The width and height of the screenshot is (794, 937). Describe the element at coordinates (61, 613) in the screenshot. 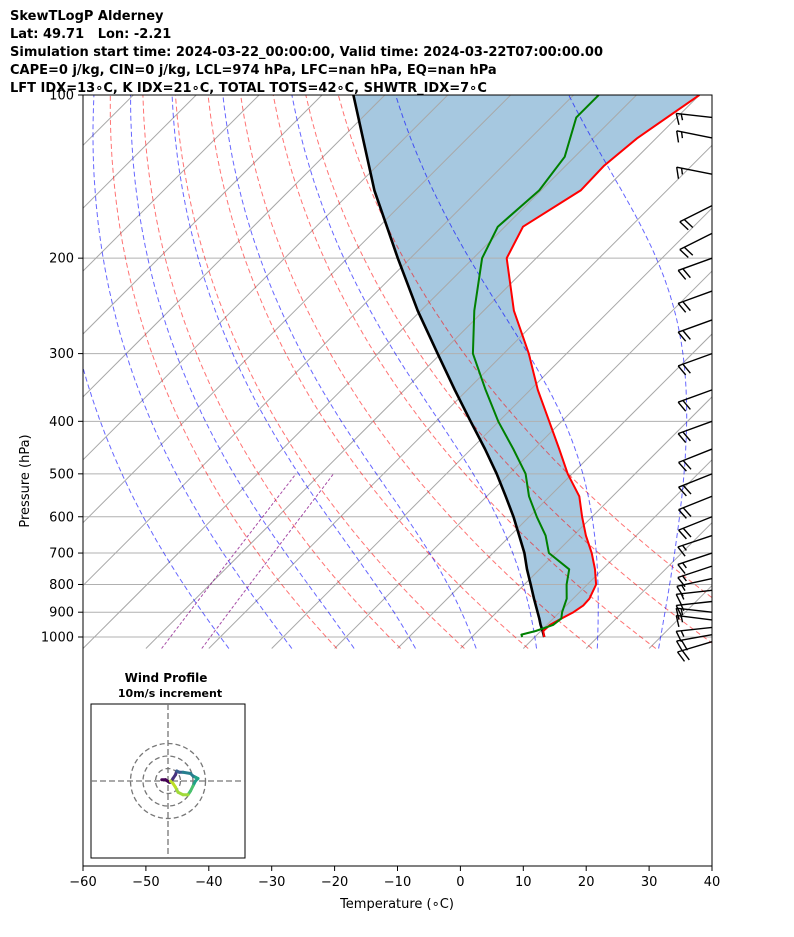

I see `y-tick-label: 900` at that location.